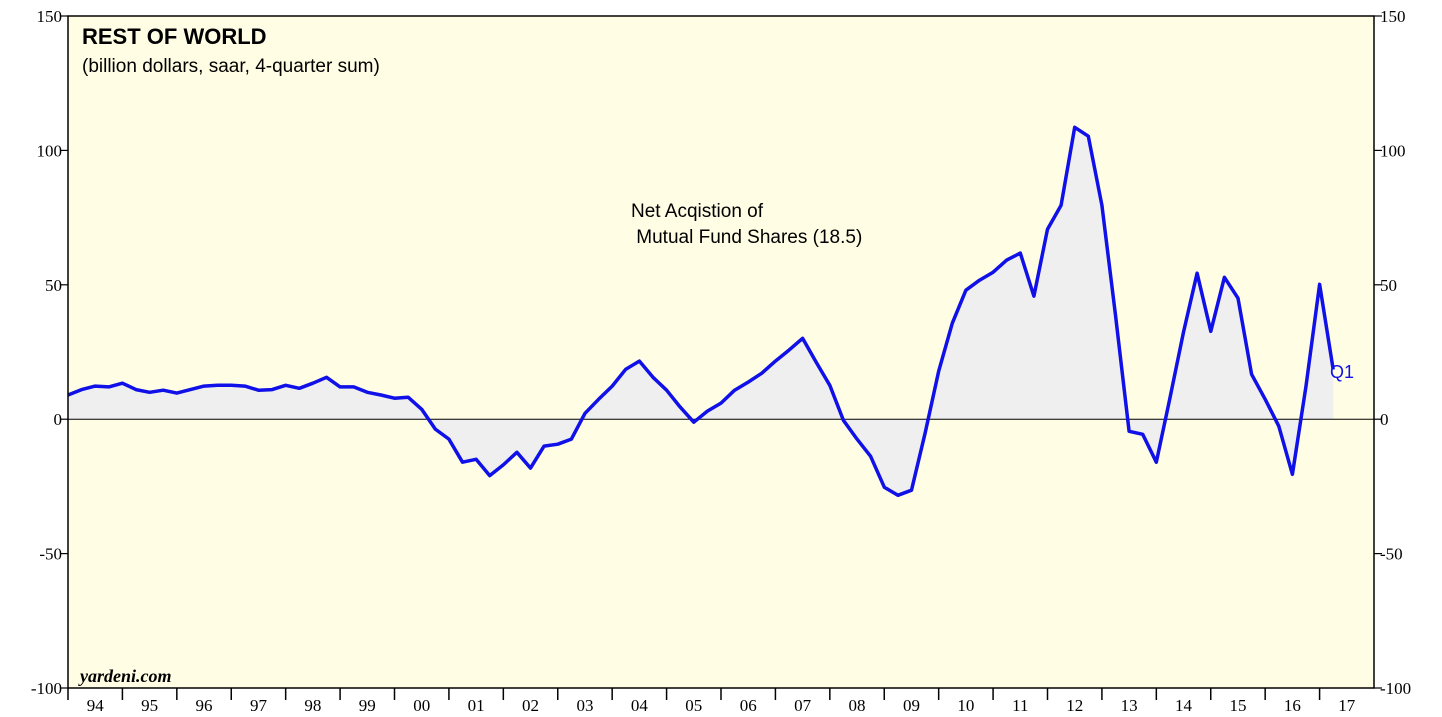 This screenshot has height=717, width=1442. What do you see at coordinates (803, 705) in the screenshot?
I see `x-tick-label: 07` at bounding box center [803, 705].